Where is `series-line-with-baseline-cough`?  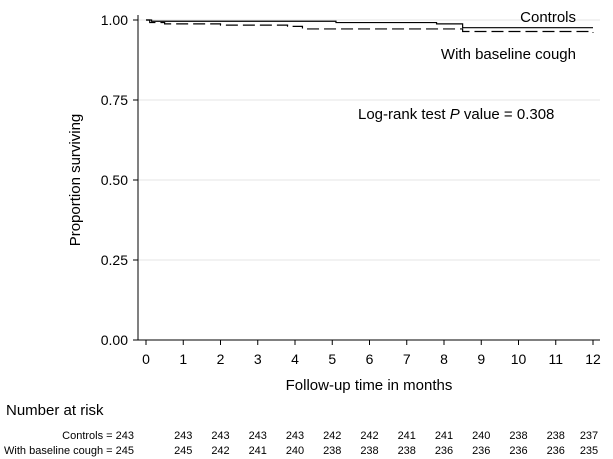
series-line-with-baseline-cough is located at coordinates (370, 26).